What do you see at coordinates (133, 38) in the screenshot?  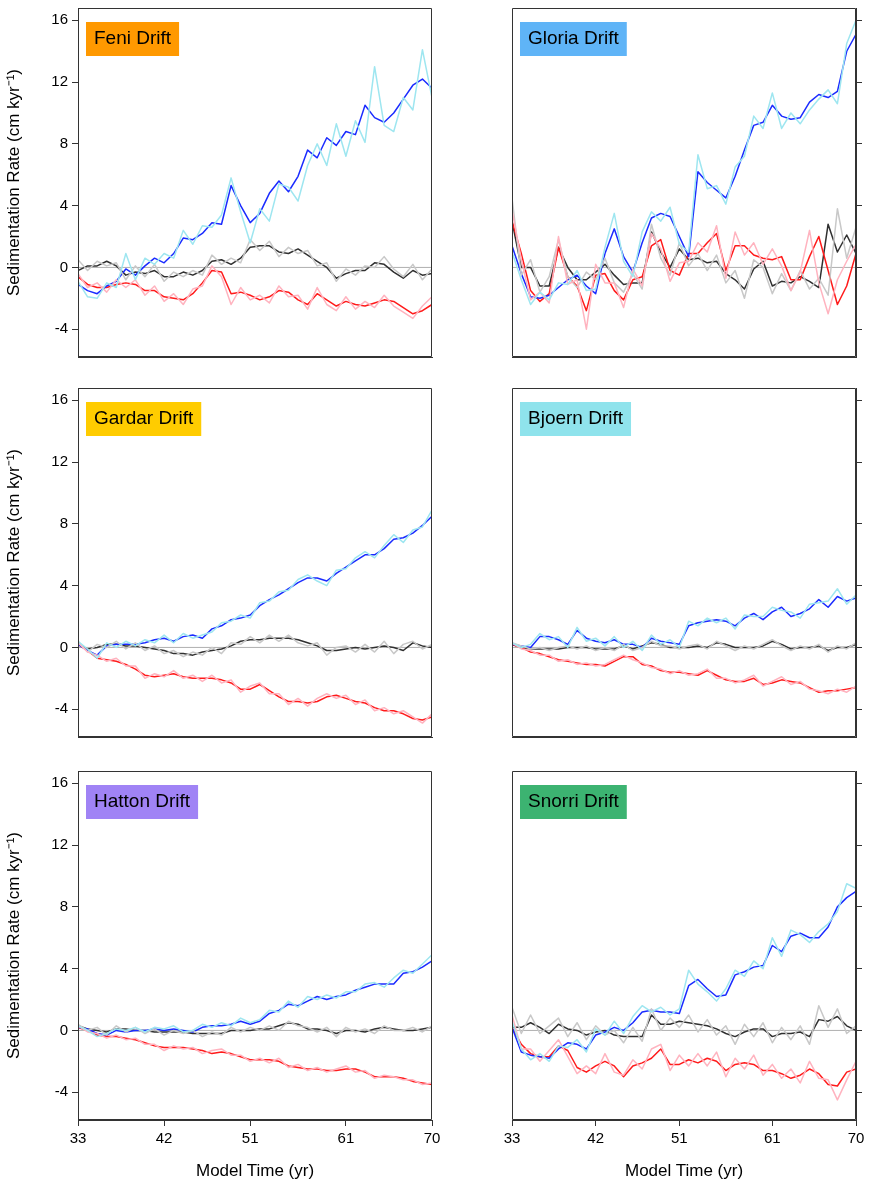 I see `text: Feni Drift` at bounding box center [133, 38].